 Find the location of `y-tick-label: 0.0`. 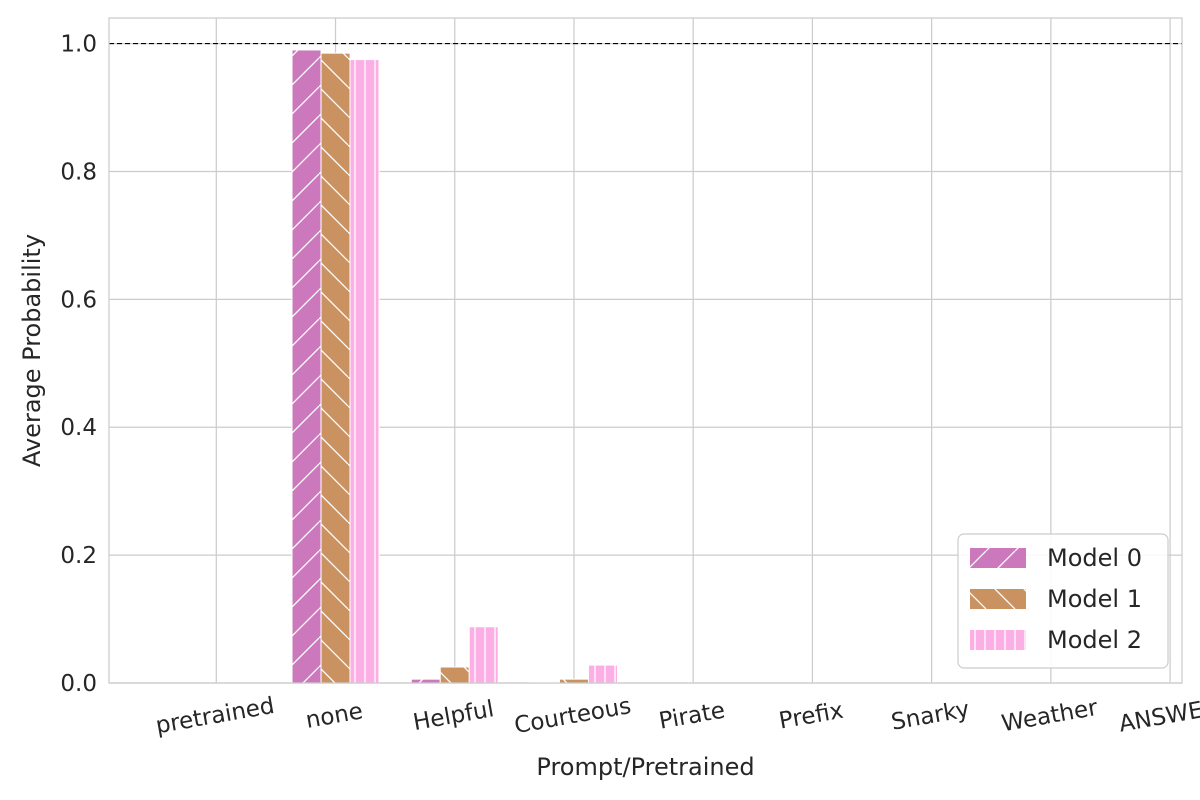

y-tick-label: 0.0 is located at coordinates (78, 684).